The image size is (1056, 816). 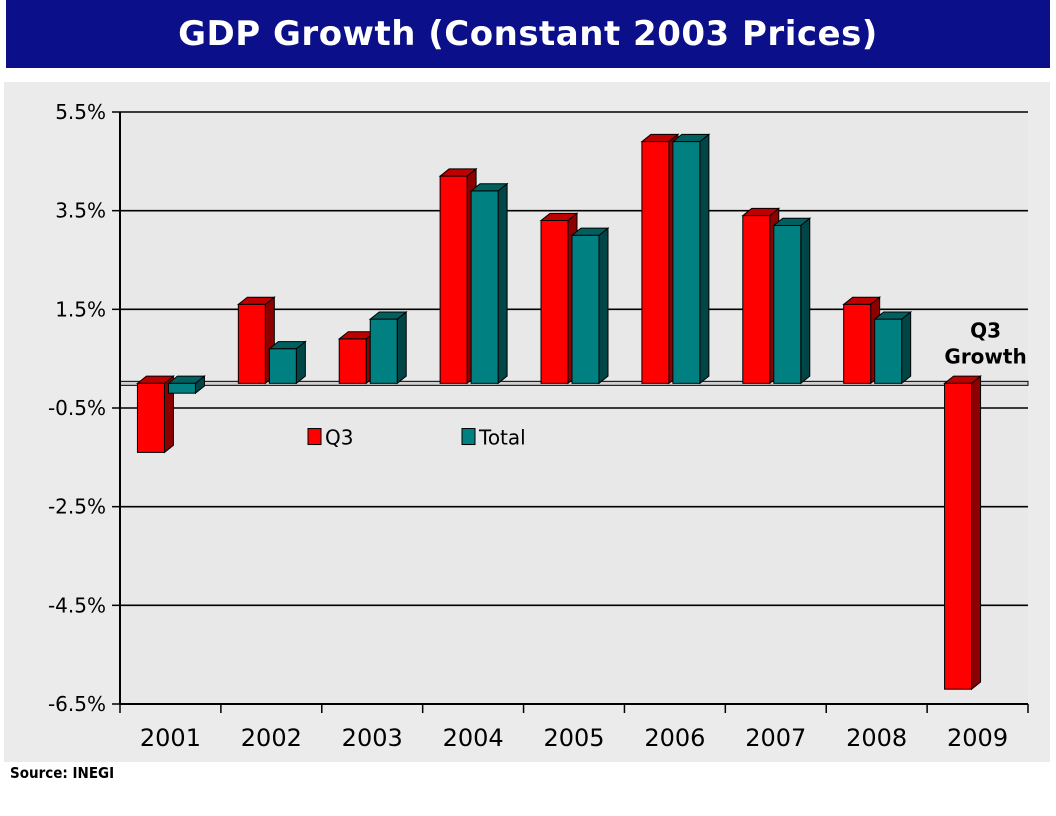 What do you see at coordinates (985, 330) in the screenshot?
I see `annotation-line: Q3` at bounding box center [985, 330].